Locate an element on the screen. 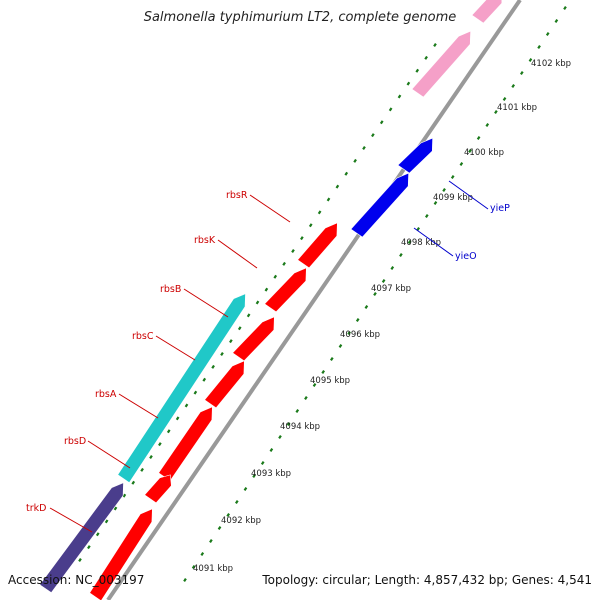  gene-arrow-rbsR is located at coordinates (285, 290).